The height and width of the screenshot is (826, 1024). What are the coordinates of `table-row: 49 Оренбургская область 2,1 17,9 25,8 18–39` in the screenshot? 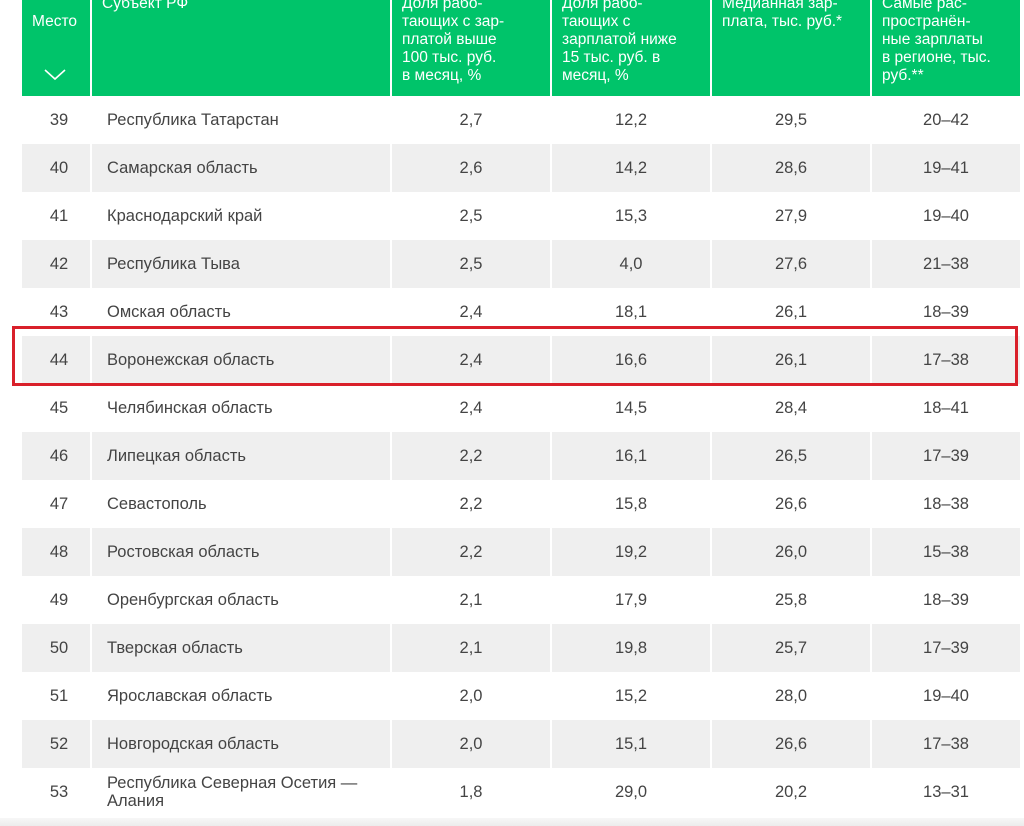 It's located at (521, 600).